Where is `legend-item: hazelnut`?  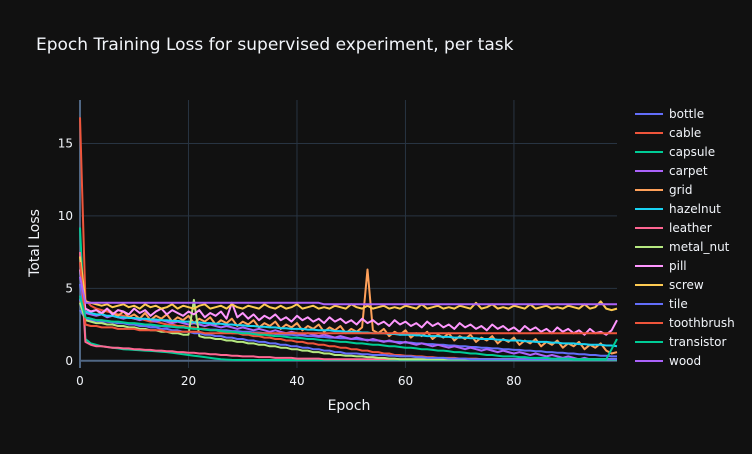
legend-item: hazelnut is located at coordinates (678, 209).